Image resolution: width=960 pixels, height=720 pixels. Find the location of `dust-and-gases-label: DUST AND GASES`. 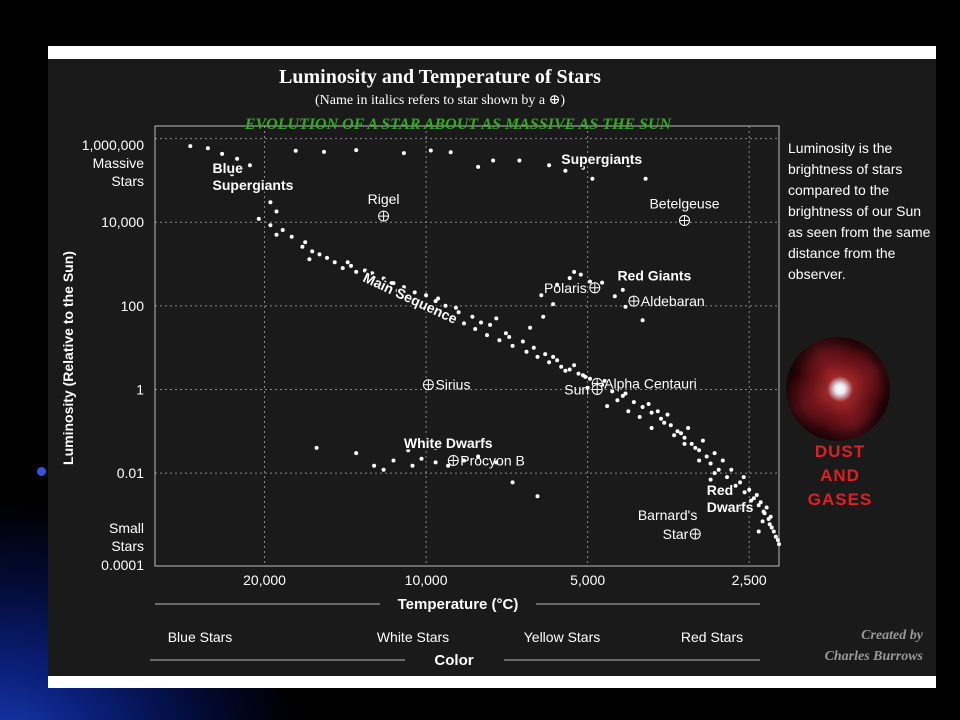

dust-and-gases-label: DUST AND GASES is located at coordinates (840, 476).